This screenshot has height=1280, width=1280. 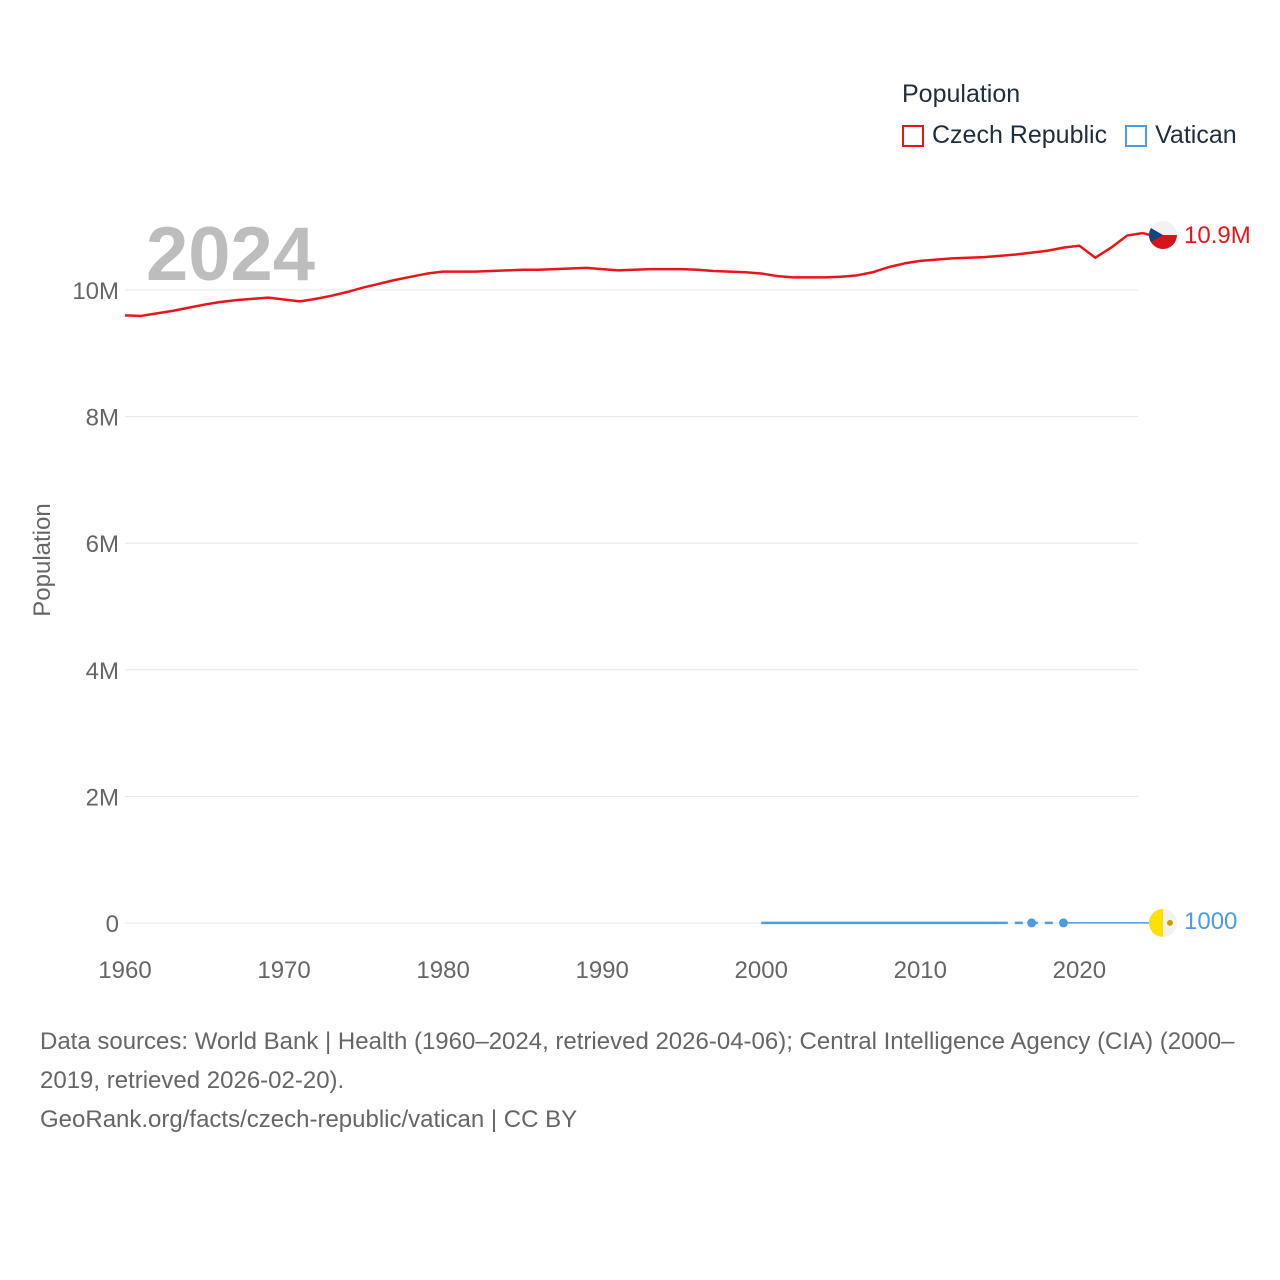 I want to click on legend-swatch-vatican, so click(x=1136, y=135).